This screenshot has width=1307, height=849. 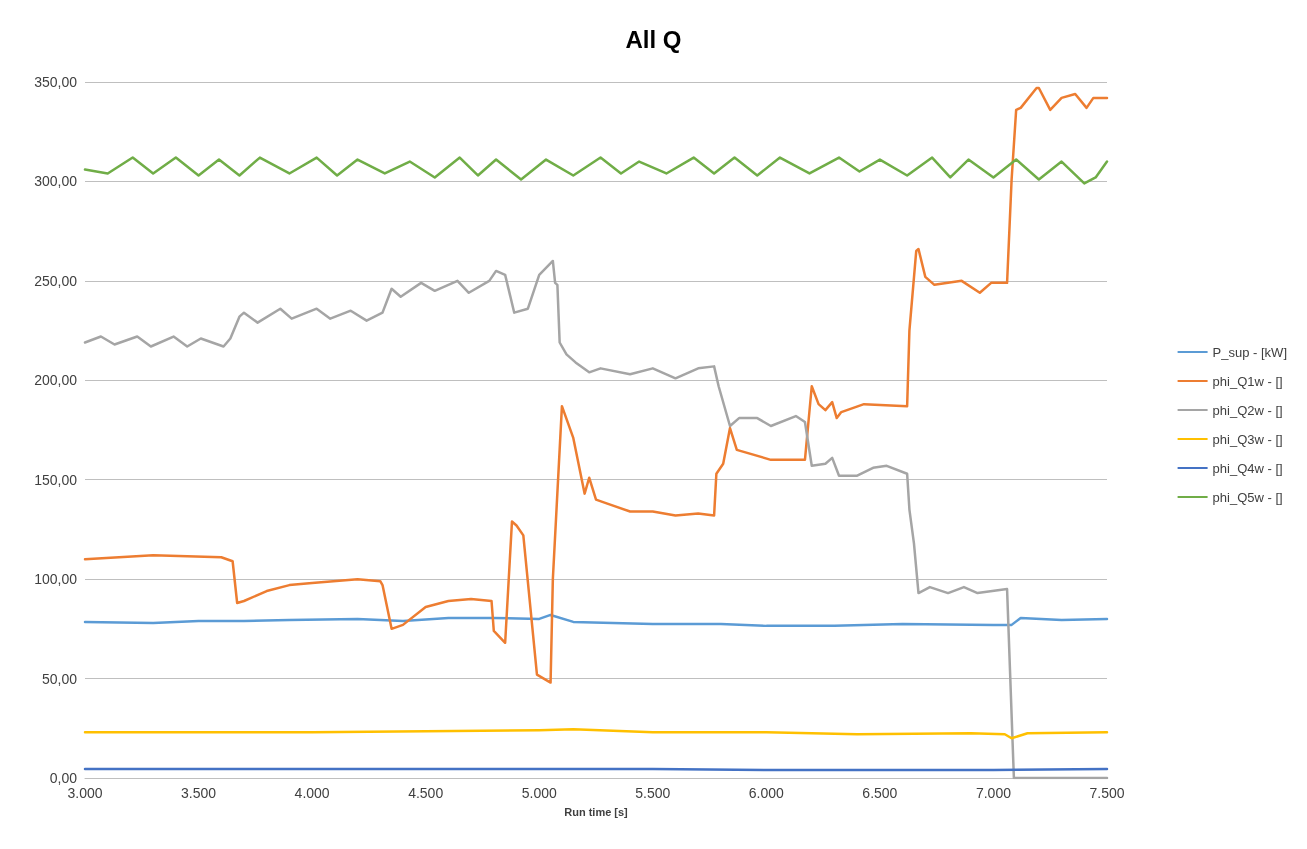 I want to click on chart-title: All Q, so click(x=653, y=39).